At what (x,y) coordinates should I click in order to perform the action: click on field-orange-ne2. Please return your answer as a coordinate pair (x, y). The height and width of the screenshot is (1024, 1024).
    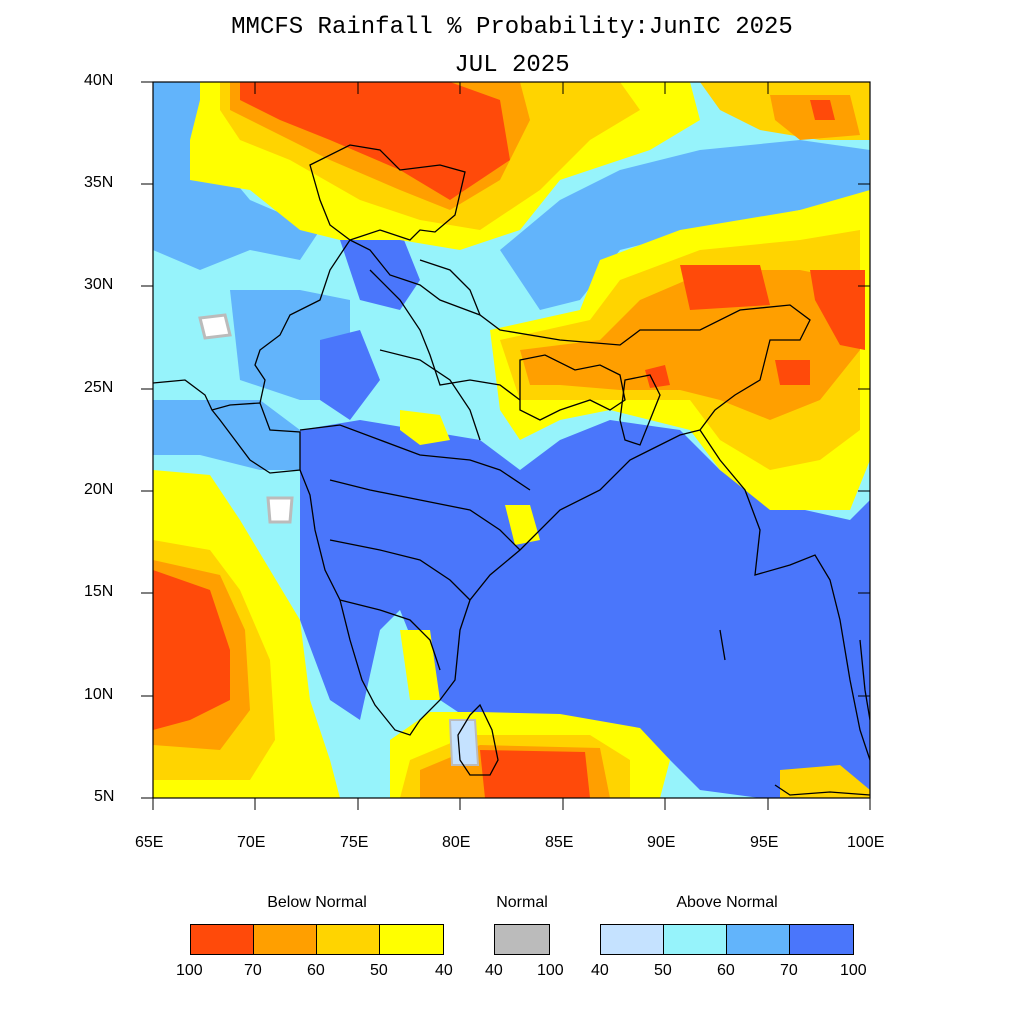
    Looking at the image, I should click on (690, 345).